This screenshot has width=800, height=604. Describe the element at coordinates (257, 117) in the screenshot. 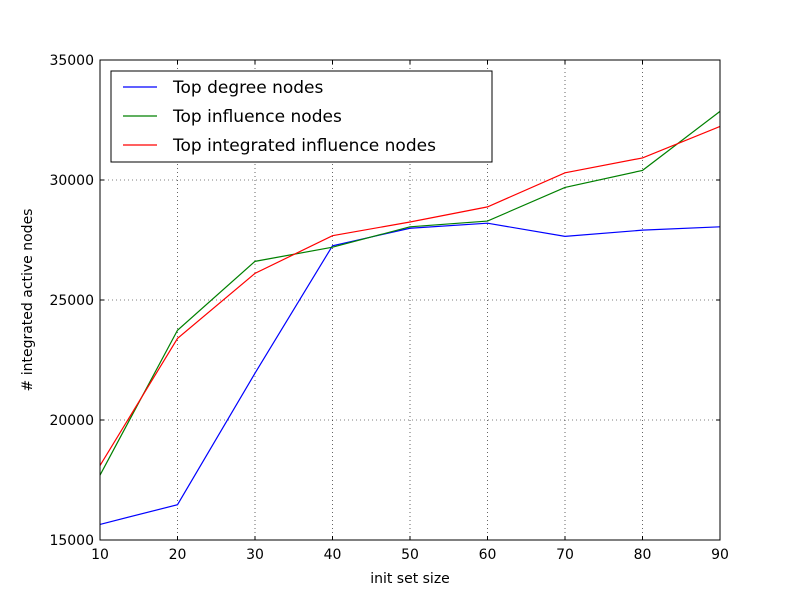

I see `legend-label: Top influence nodes` at that location.